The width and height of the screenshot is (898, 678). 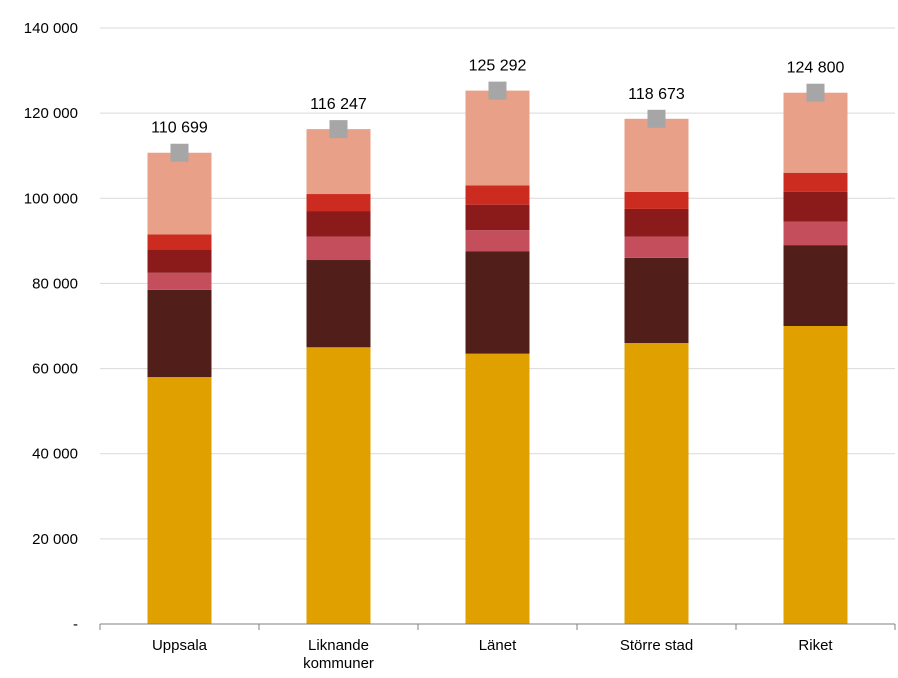 I want to click on y-tick-label: 80 000, so click(x=55, y=283).